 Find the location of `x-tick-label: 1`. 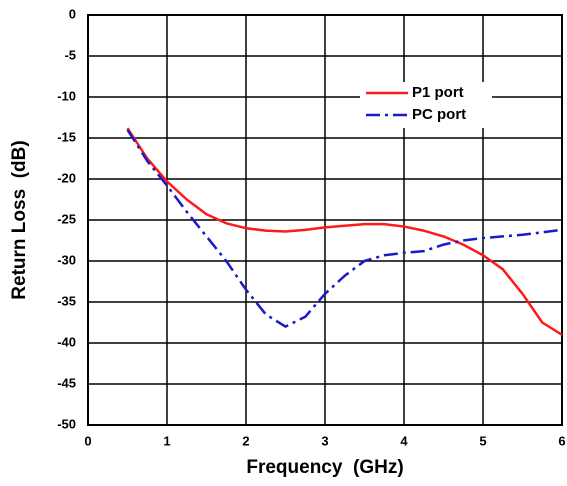

x-tick-label: 1 is located at coordinates (166, 440).